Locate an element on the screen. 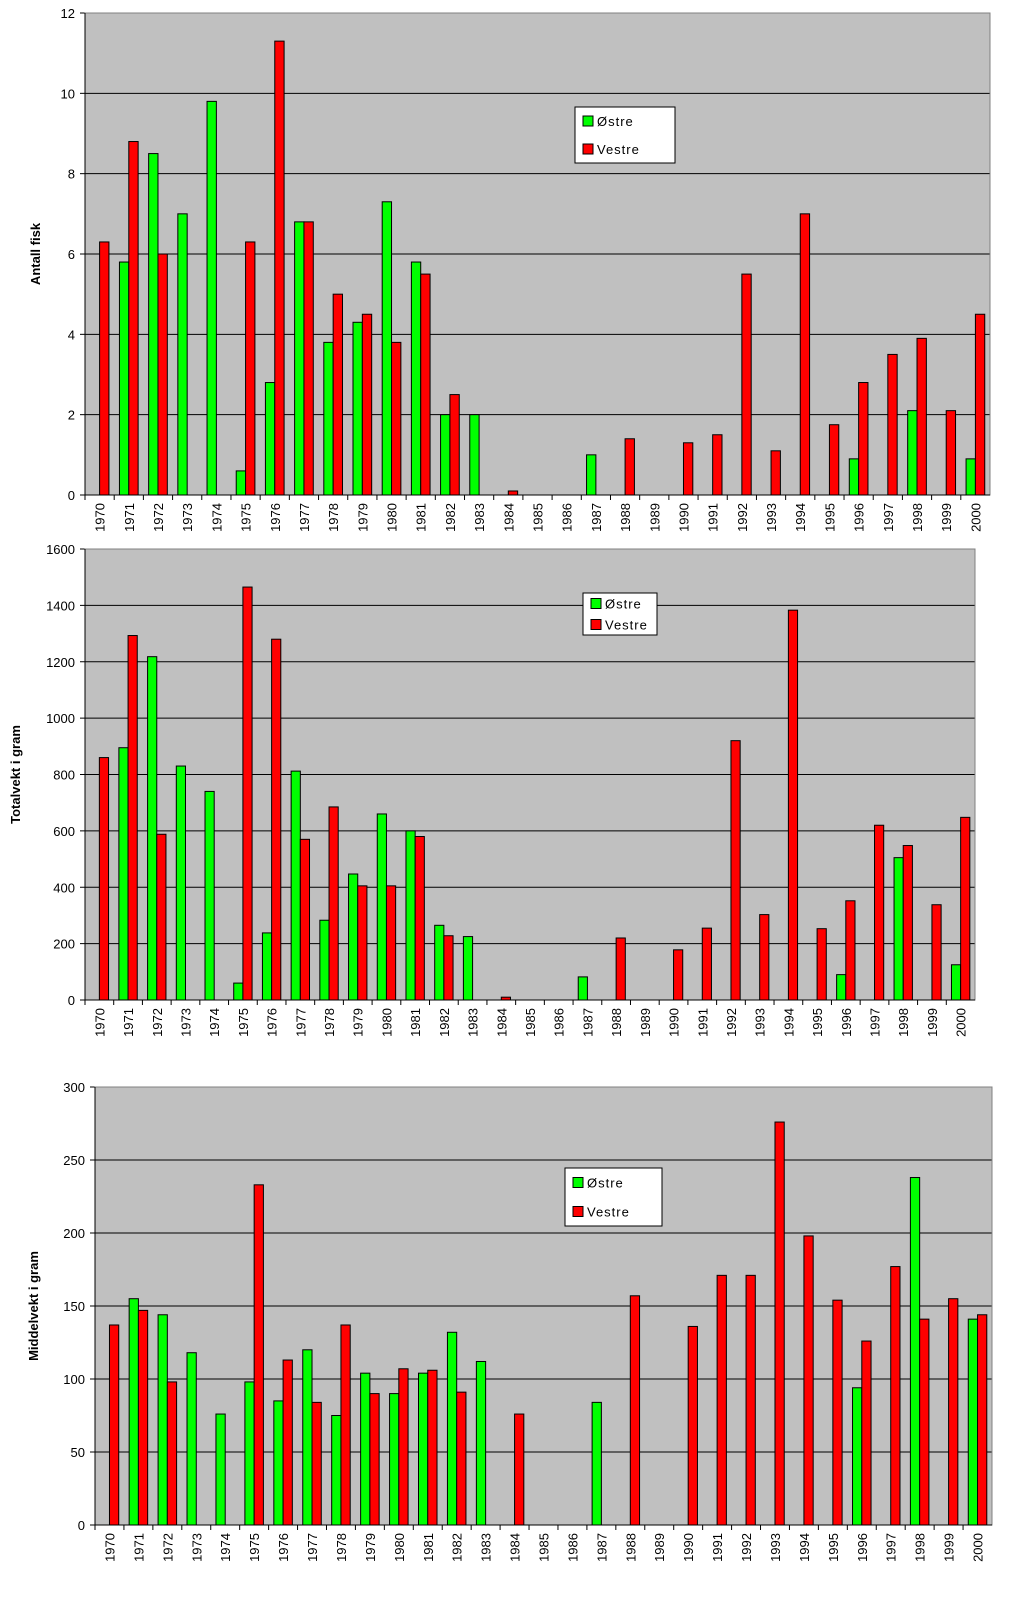  x-tick-label: 1981 is located at coordinates (421, 517).